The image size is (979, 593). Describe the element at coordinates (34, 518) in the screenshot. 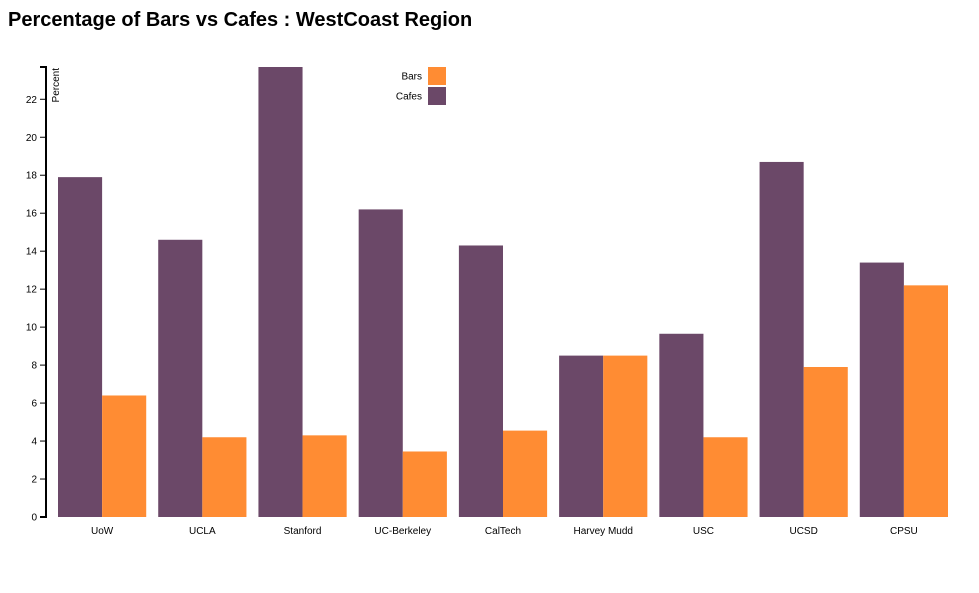

I see `y-tick-label: 0` at that location.